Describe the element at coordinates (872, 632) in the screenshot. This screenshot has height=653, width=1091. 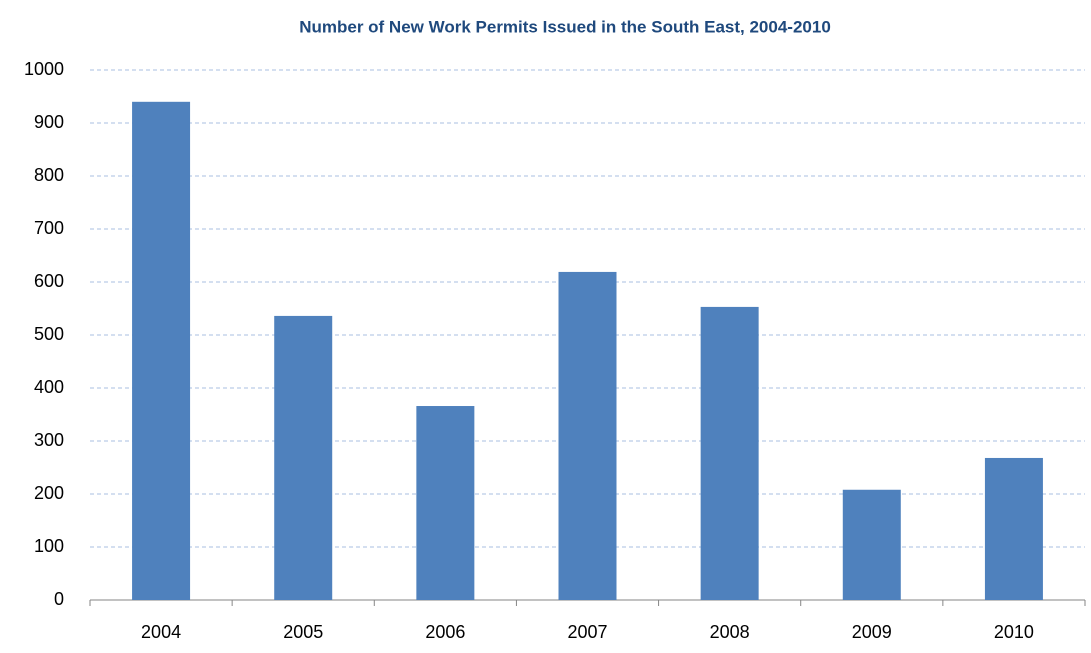
I see `x-tick-label: 2009` at that location.